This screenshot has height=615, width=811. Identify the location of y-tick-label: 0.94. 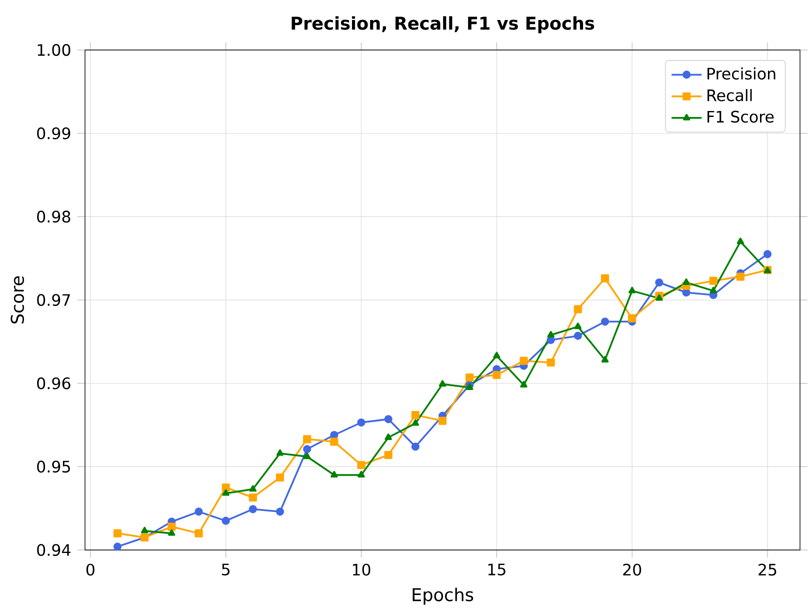
(53, 550).